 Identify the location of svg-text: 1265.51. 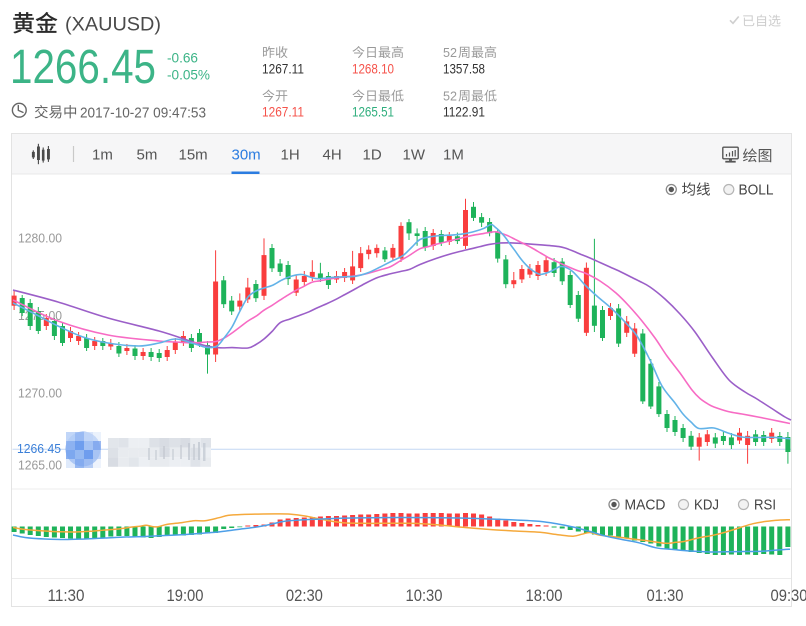
(373, 112).